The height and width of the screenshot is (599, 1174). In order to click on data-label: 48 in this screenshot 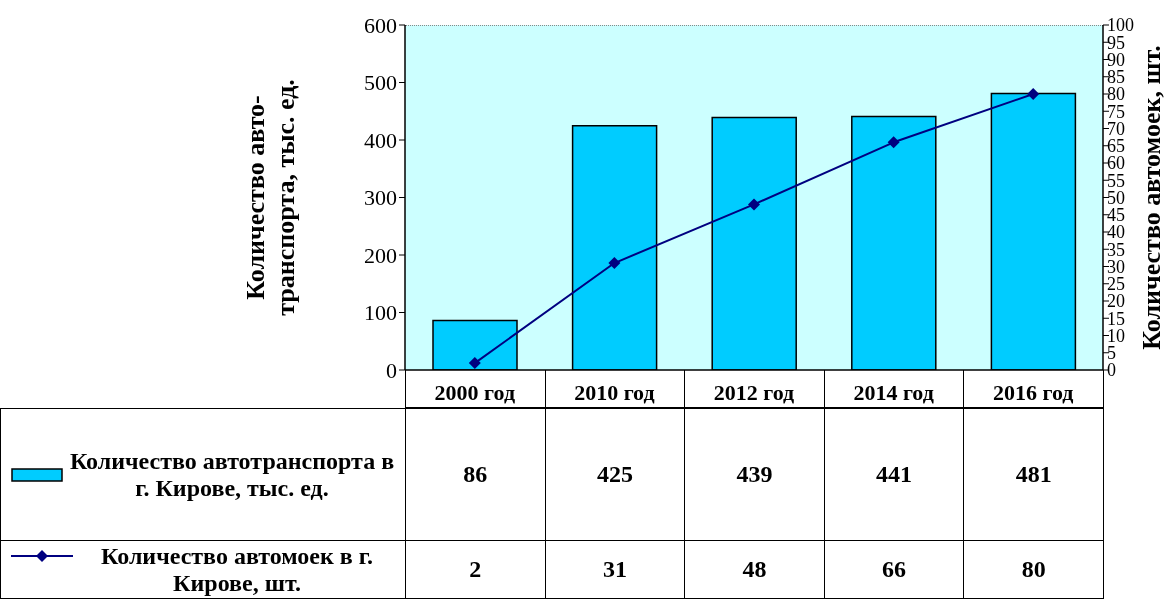, I will do `click(754, 569)`.